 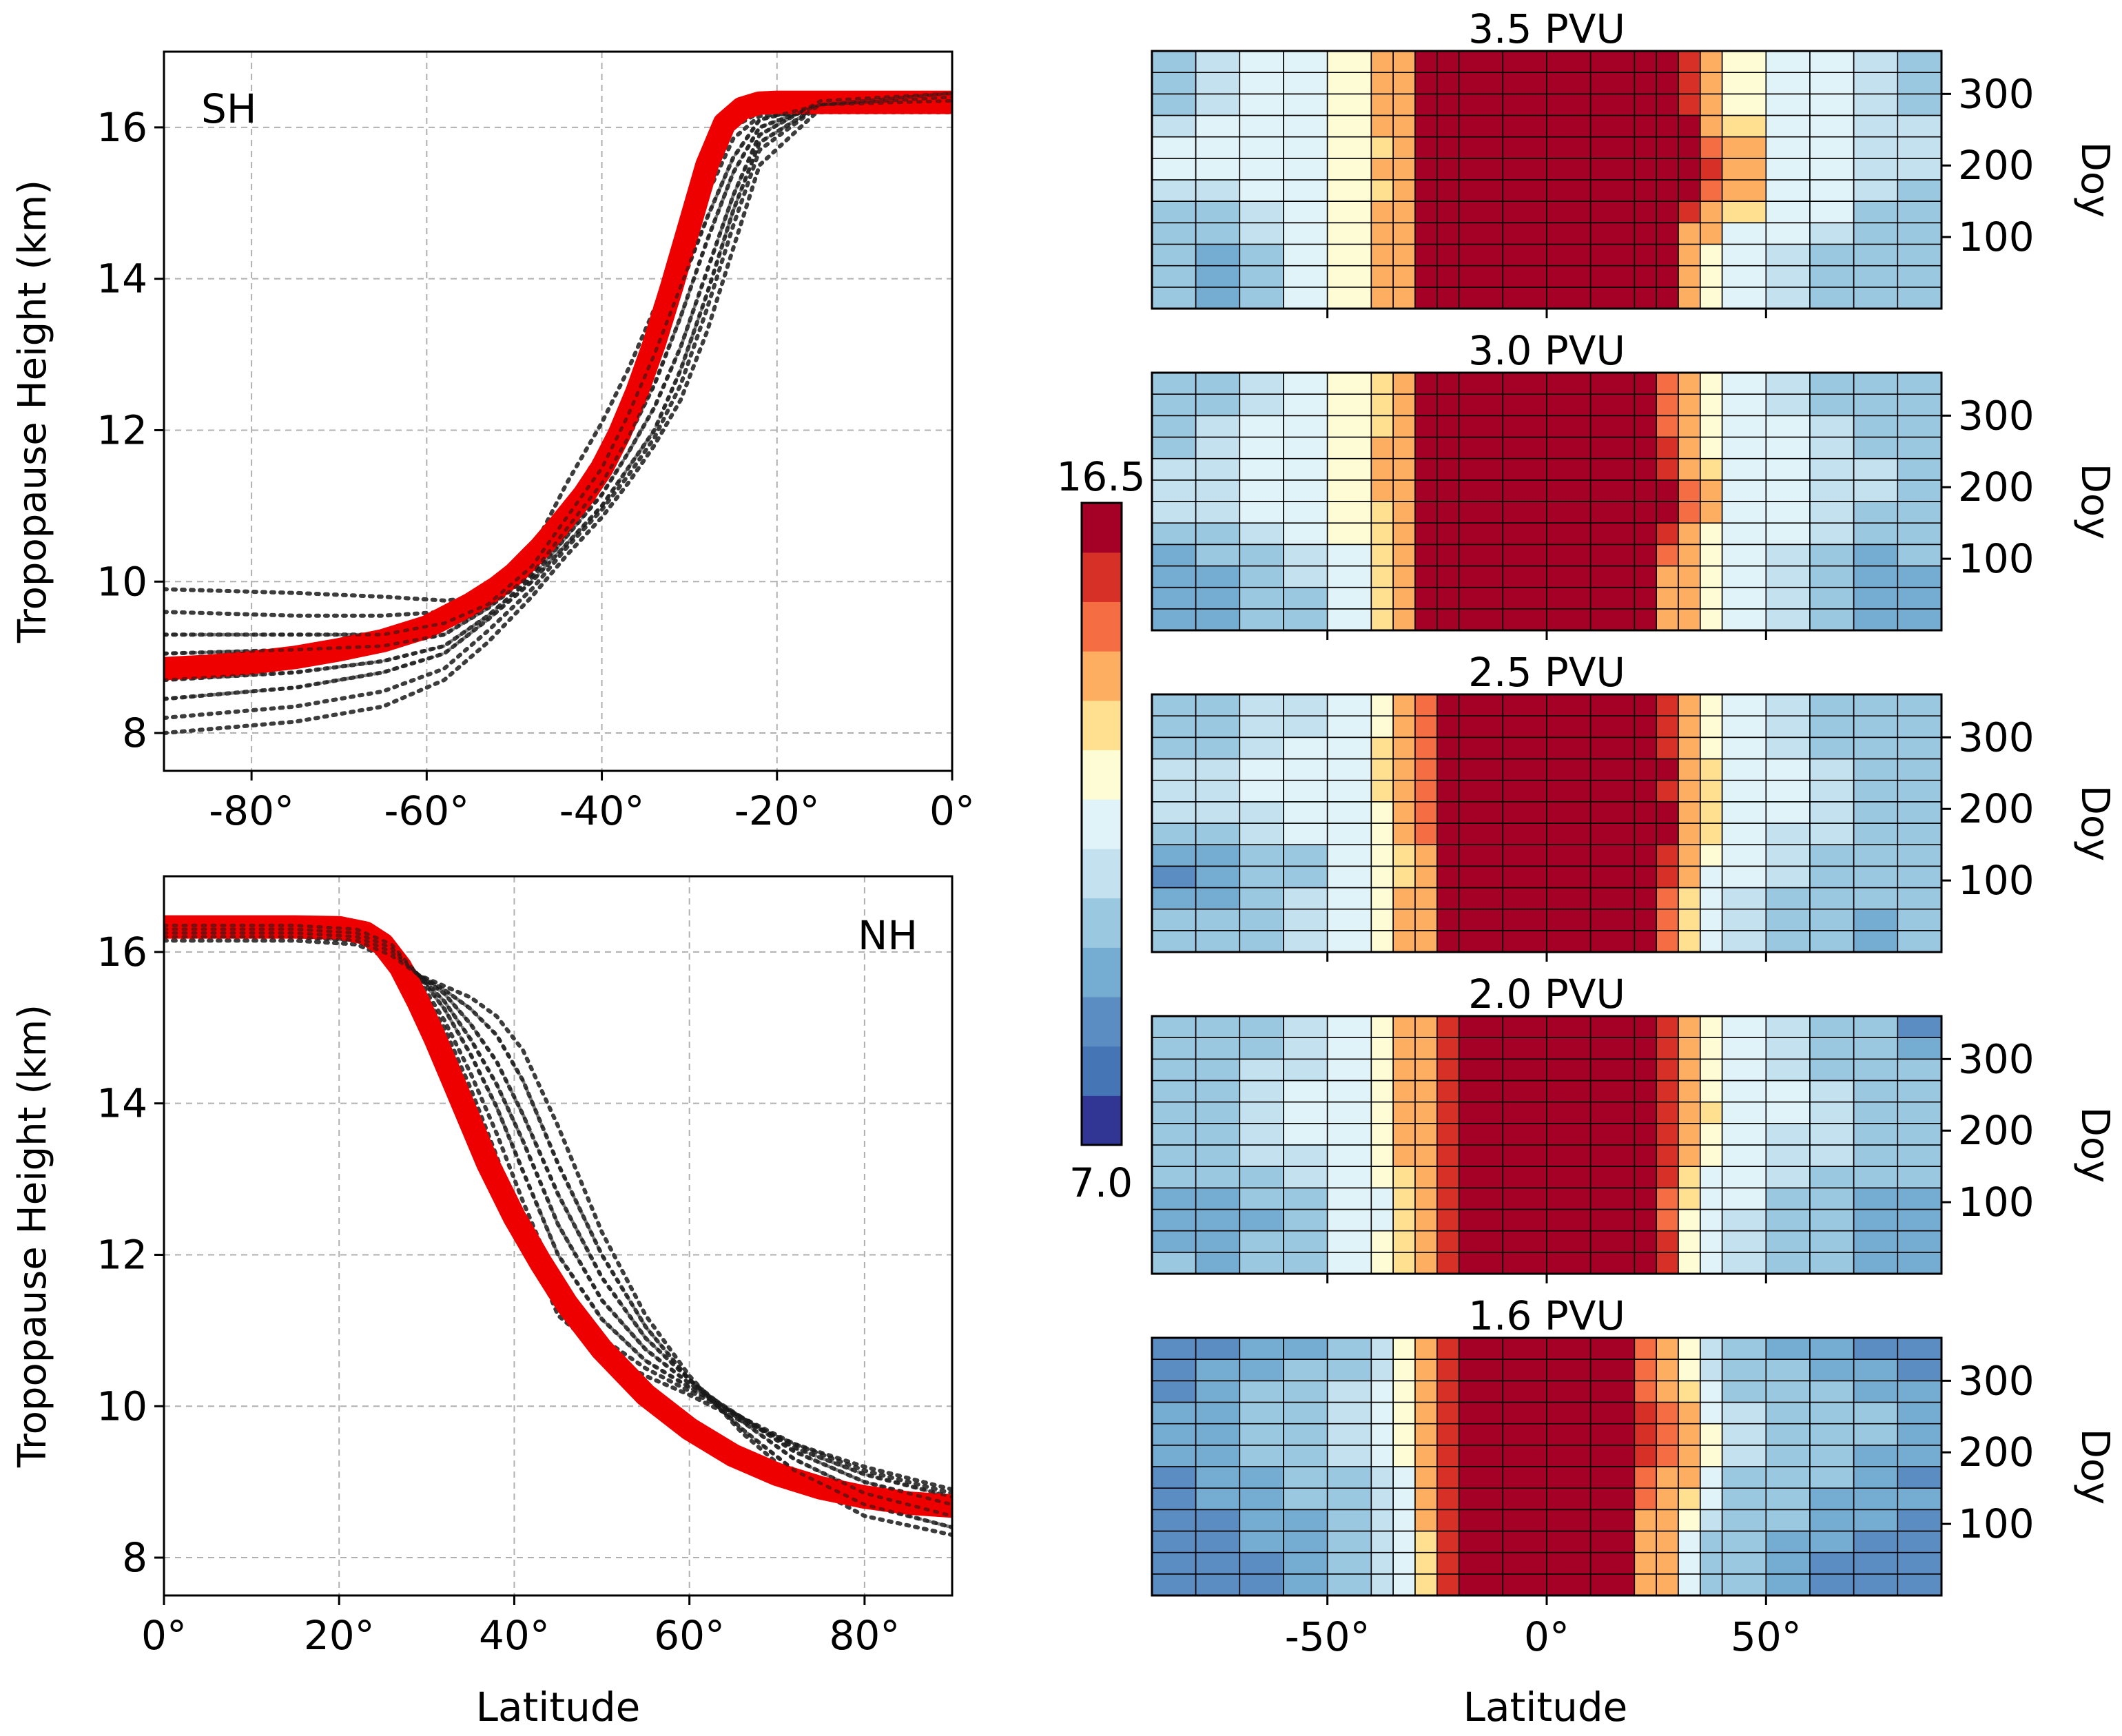 What do you see at coordinates (558, 385) in the screenshot?
I see `sh-model-line` at bounding box center [558, 385].